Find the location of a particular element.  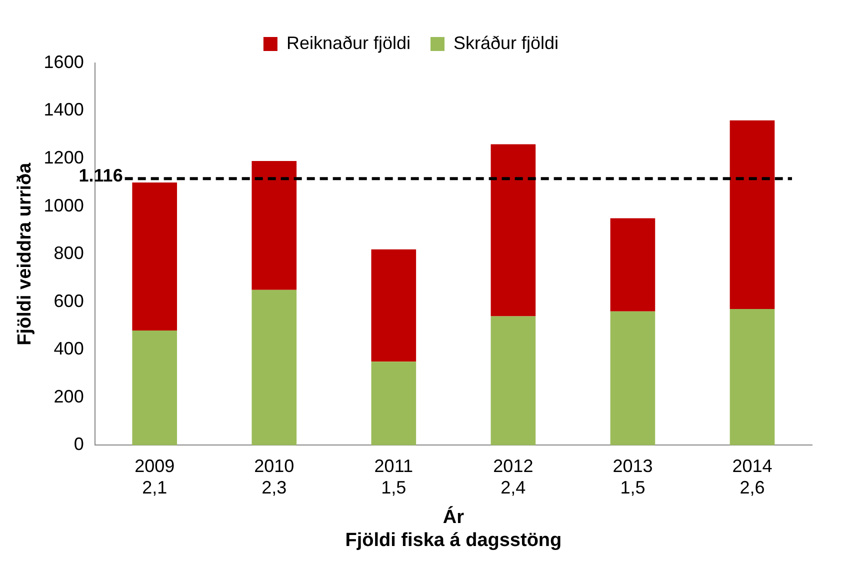

x-tick-label: 2014 2,6 is located at coordinates (752, 477).